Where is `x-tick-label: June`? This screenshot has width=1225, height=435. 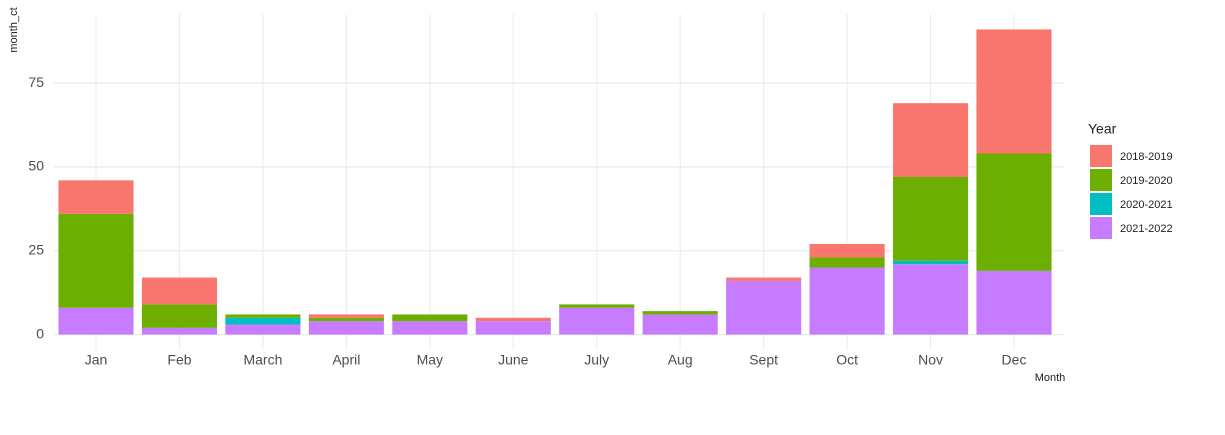
x-tick-label: June is located at coordinates (513, 360).